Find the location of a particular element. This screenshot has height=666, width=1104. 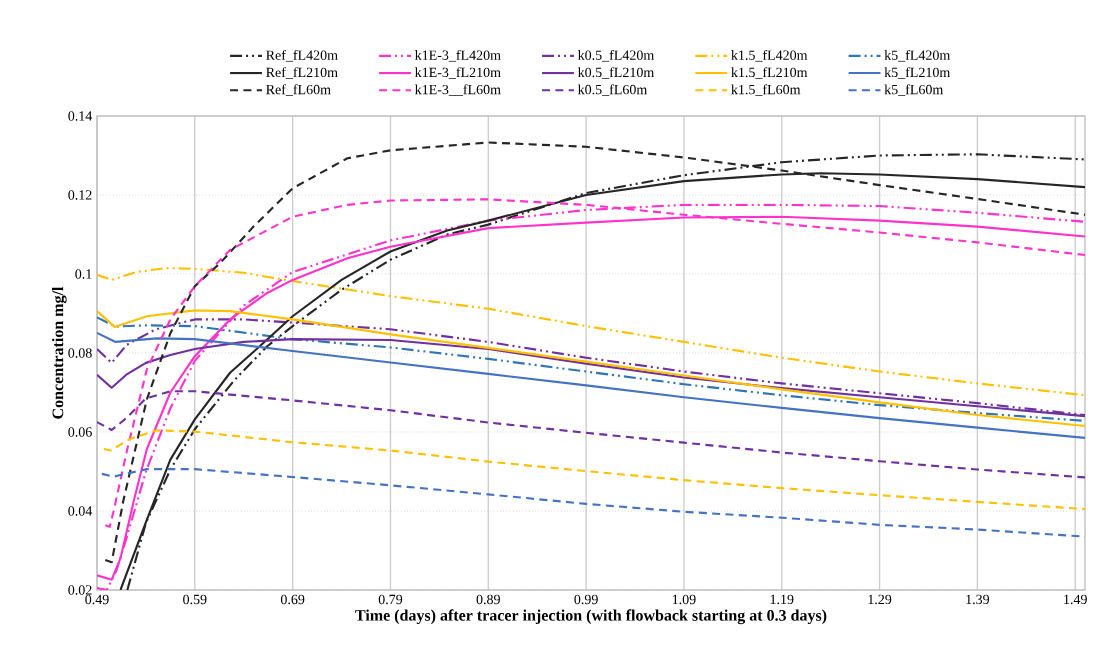

x-tick-label: 0.69 is located at coordinates (292, 599).